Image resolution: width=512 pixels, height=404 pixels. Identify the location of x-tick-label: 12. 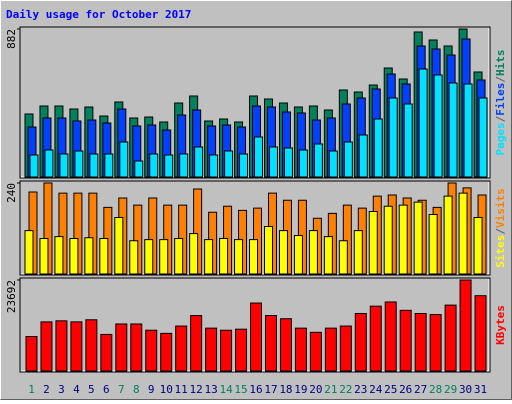
(196, 389).